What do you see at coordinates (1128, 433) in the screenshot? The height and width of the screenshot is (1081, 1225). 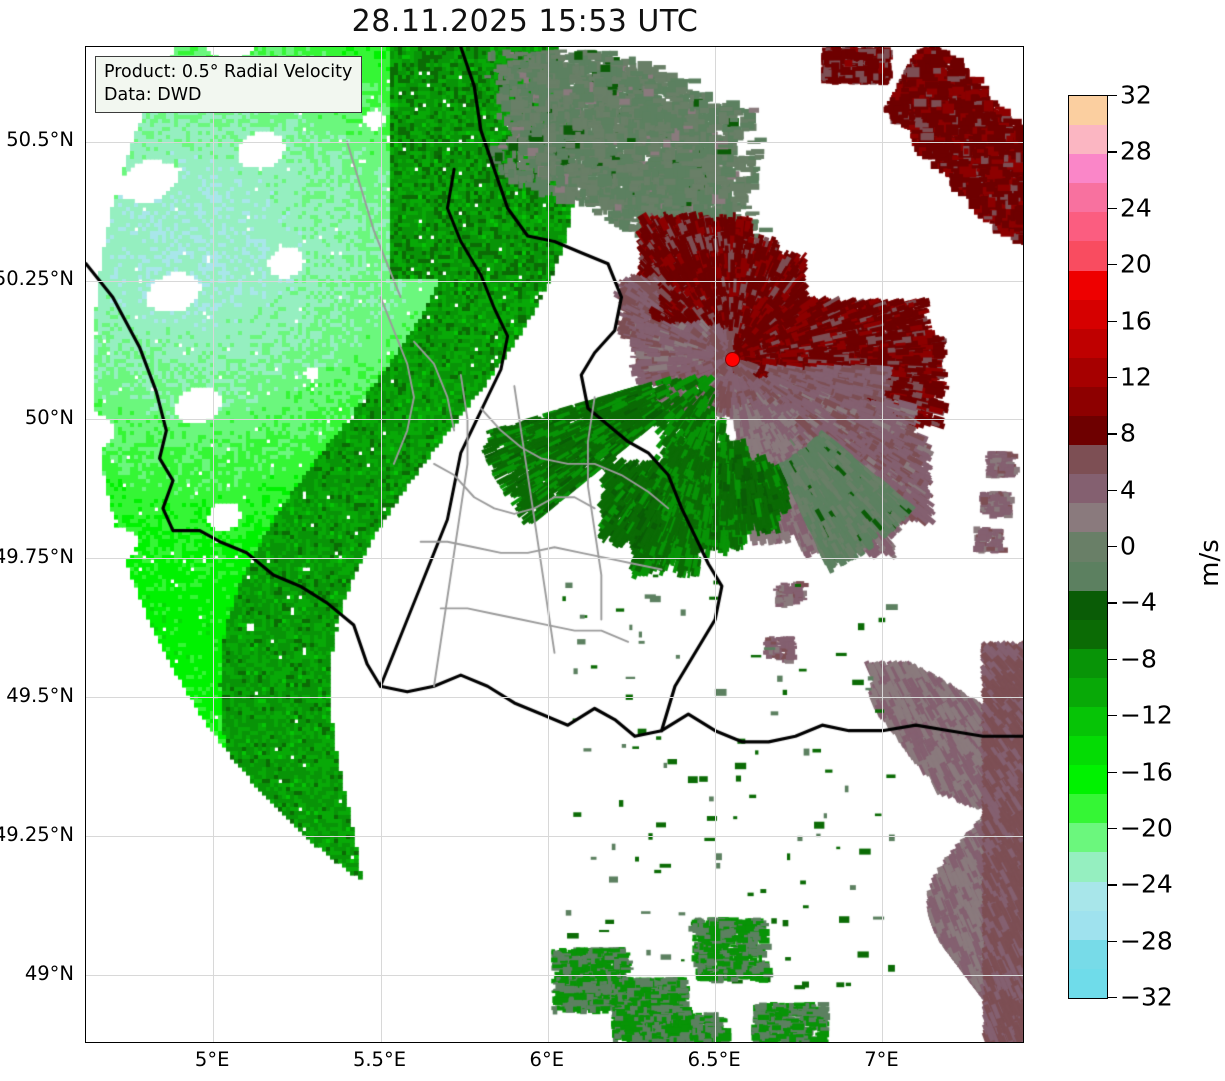 I see `colorbar-tick-label: 8` at bounding box center [1128, 433].